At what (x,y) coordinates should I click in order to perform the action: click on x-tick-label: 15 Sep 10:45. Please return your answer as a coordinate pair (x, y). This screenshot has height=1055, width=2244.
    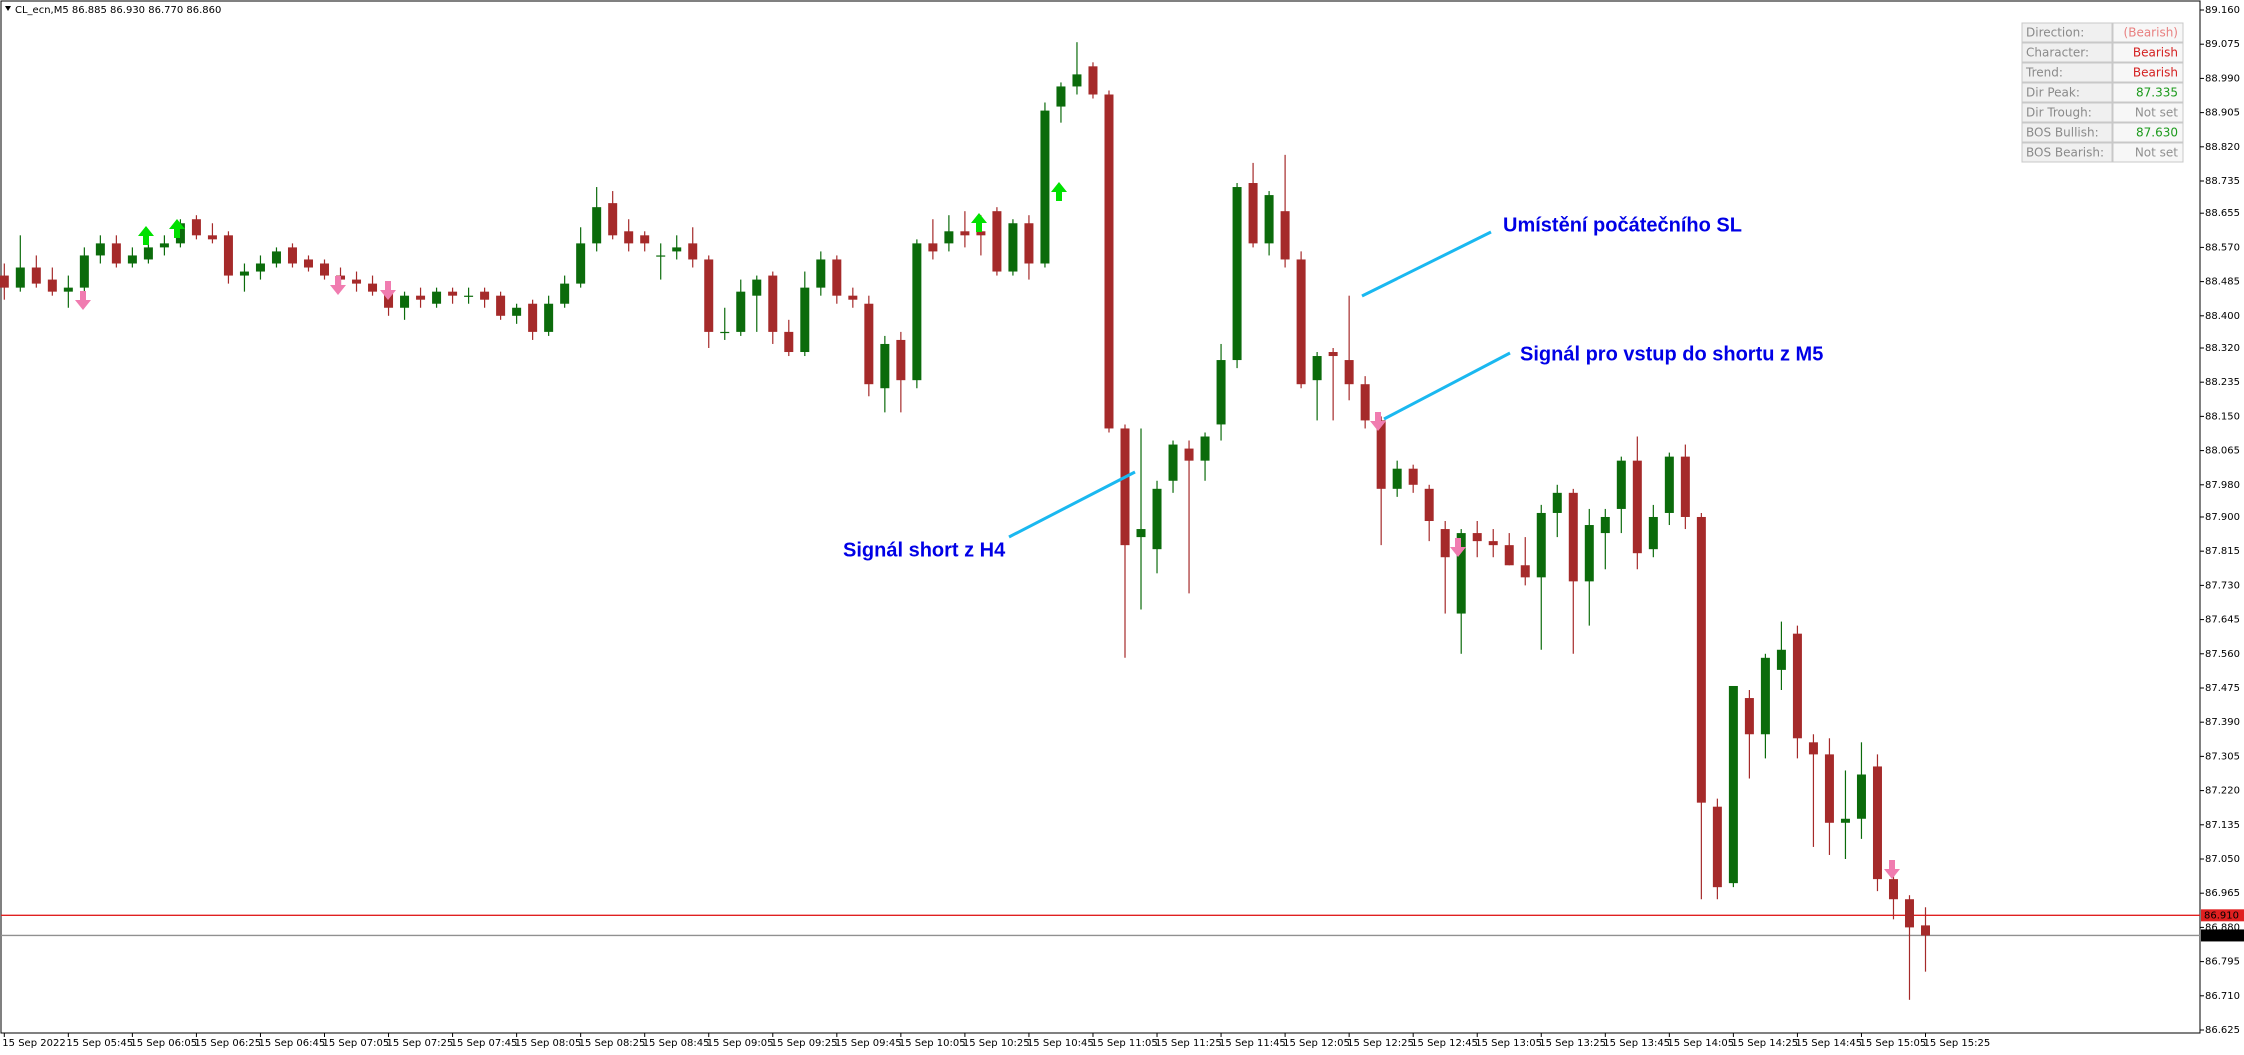
    Looking at the image, I should click on (1060, 1043).